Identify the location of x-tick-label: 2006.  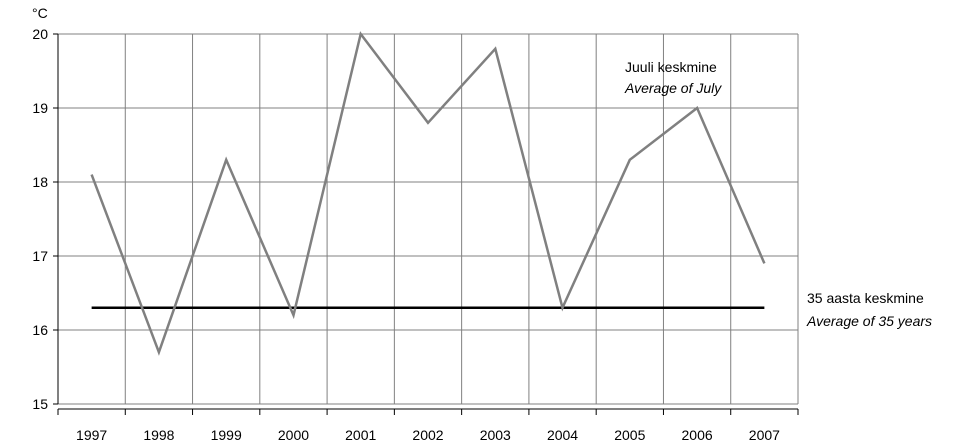
(697, 435).